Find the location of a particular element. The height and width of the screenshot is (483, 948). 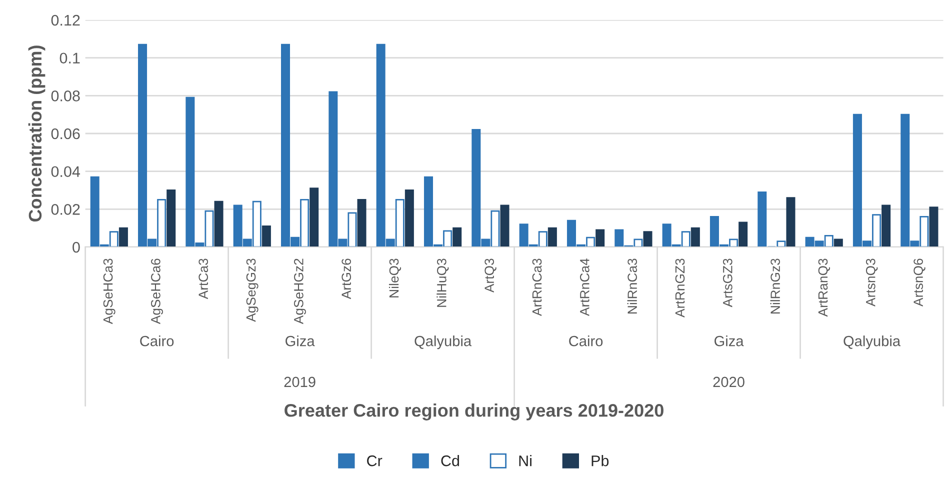

y-axis-title: Concentration (ppm) is located at coordinates (37, 134).